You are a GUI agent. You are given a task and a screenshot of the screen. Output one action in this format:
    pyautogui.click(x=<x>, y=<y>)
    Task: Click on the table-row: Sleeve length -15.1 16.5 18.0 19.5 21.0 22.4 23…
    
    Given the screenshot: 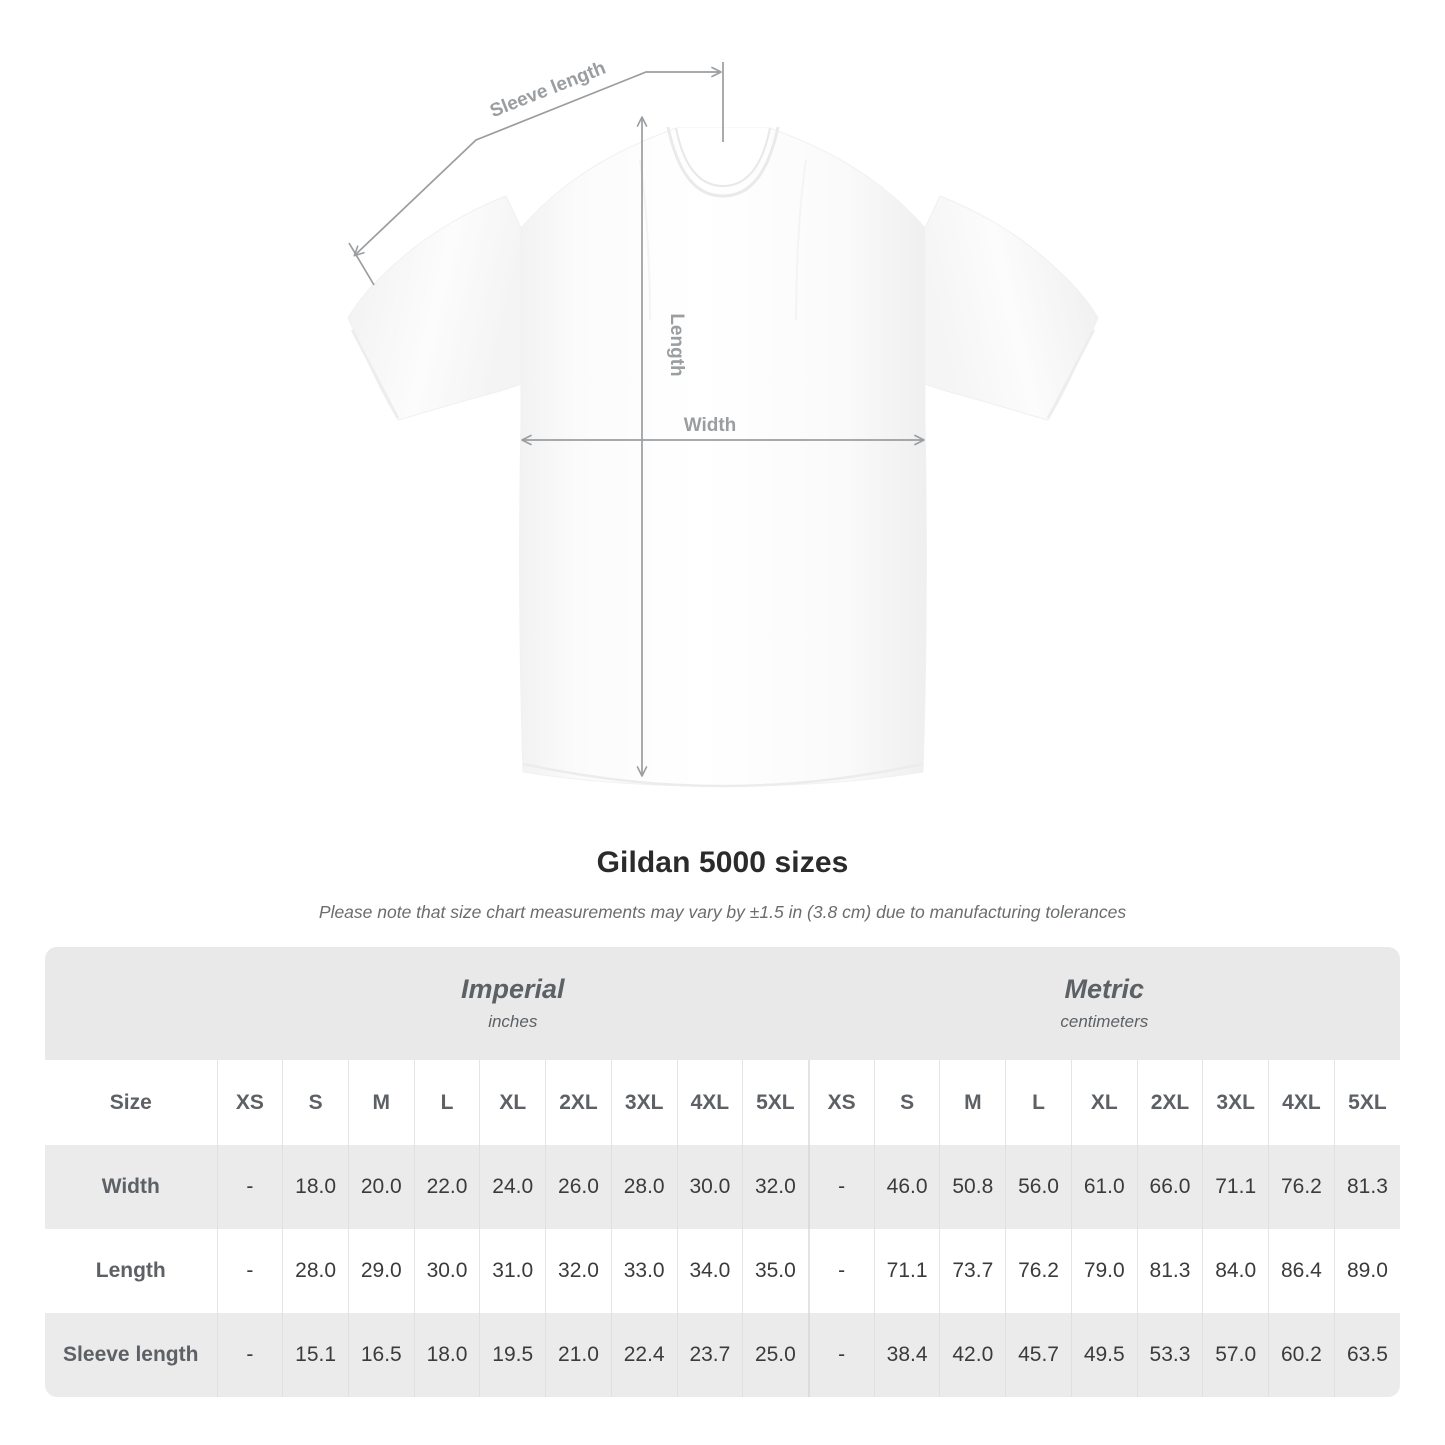 What is the action you would take?
    pyautogui.click(x=723, y=1355)
    